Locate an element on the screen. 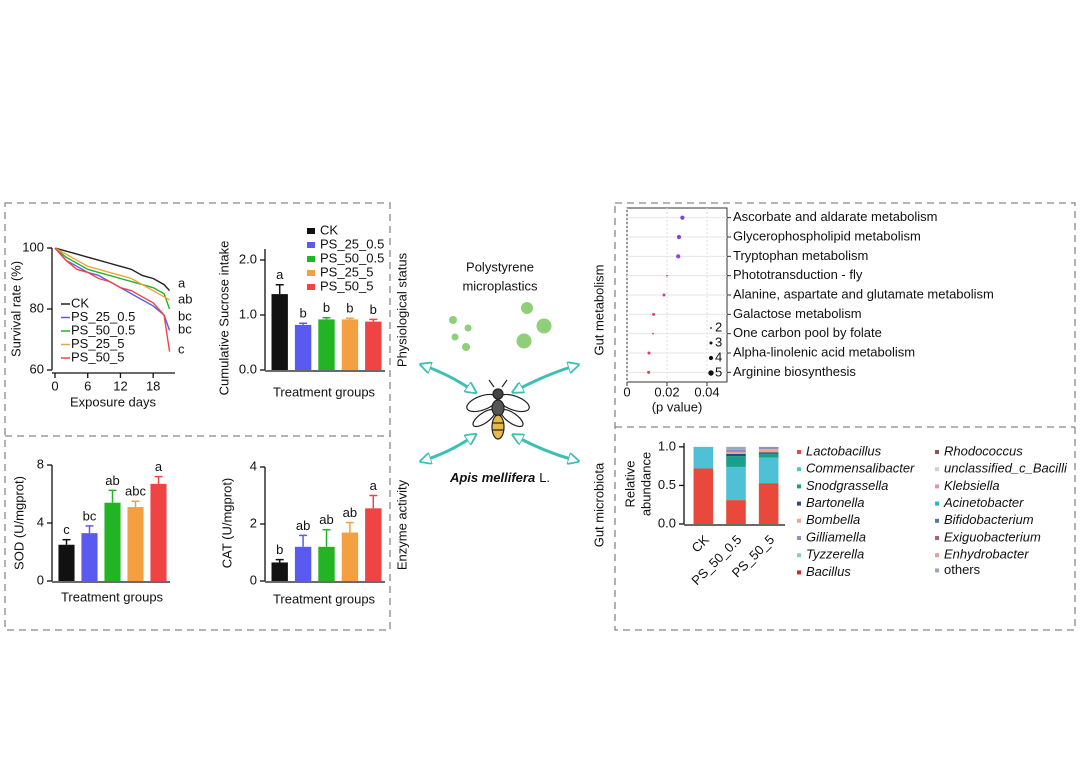 This screenshot has height=784, width=1081. legend-label: PS_25_0.5 is located at coordinates (352, 243).